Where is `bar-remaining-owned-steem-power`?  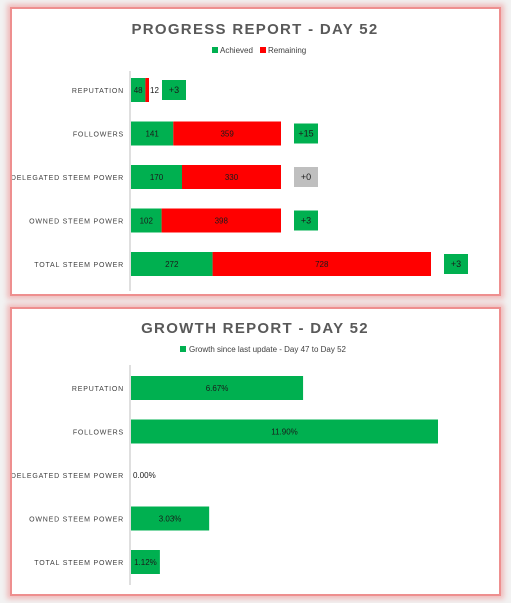 bar-remaining-owned-steem-power is located at coordinates (221, 220).